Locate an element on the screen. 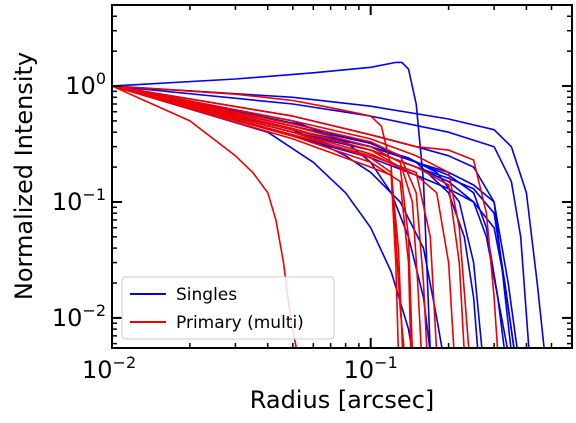  legend: Singles Primary (multi) is located at coordinates (228, 308).